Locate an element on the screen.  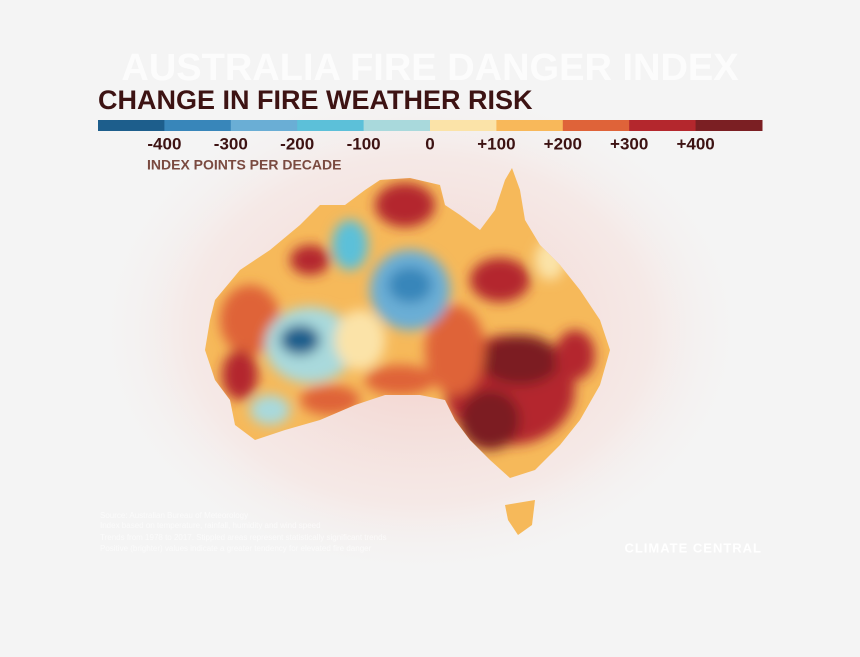
faded-title: AUSTRALIA FIRE DANGER INDEX is located at coordinates (430, 68).